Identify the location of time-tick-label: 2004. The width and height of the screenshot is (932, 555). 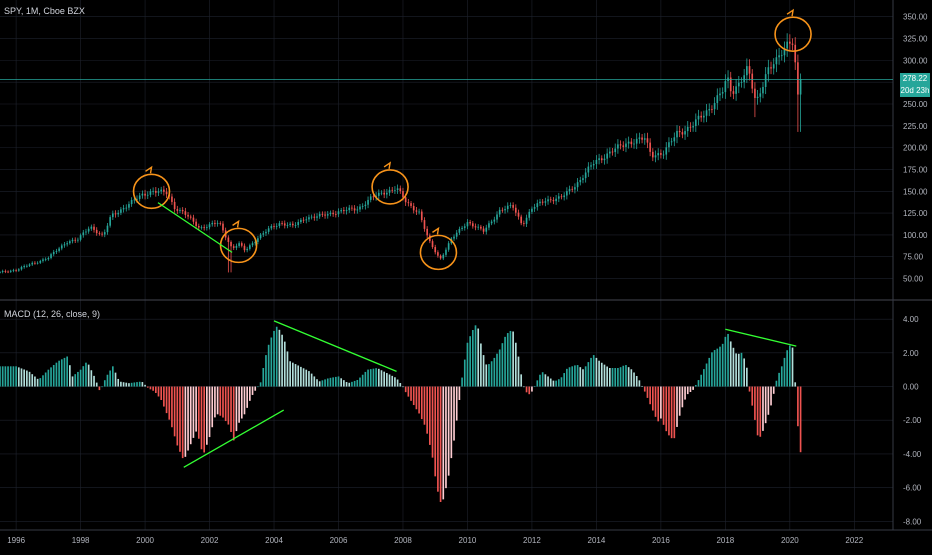
(274, 540).